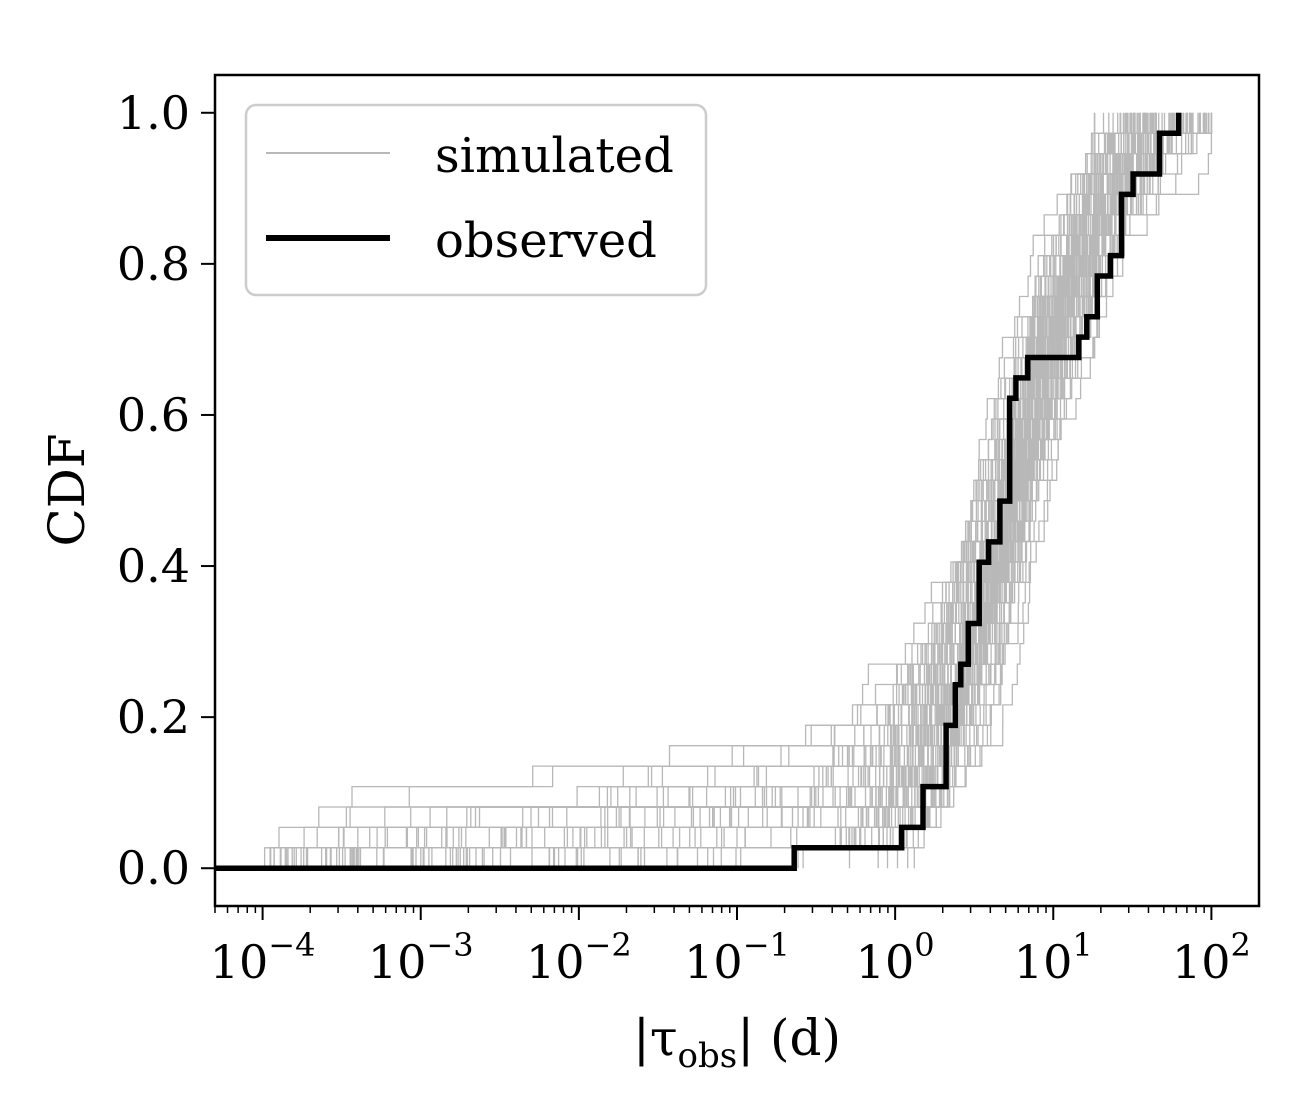 The height and width of the screenshot is (1109, 1314). I want to click on x-tick-label: 10⁰, so click(895, 957).